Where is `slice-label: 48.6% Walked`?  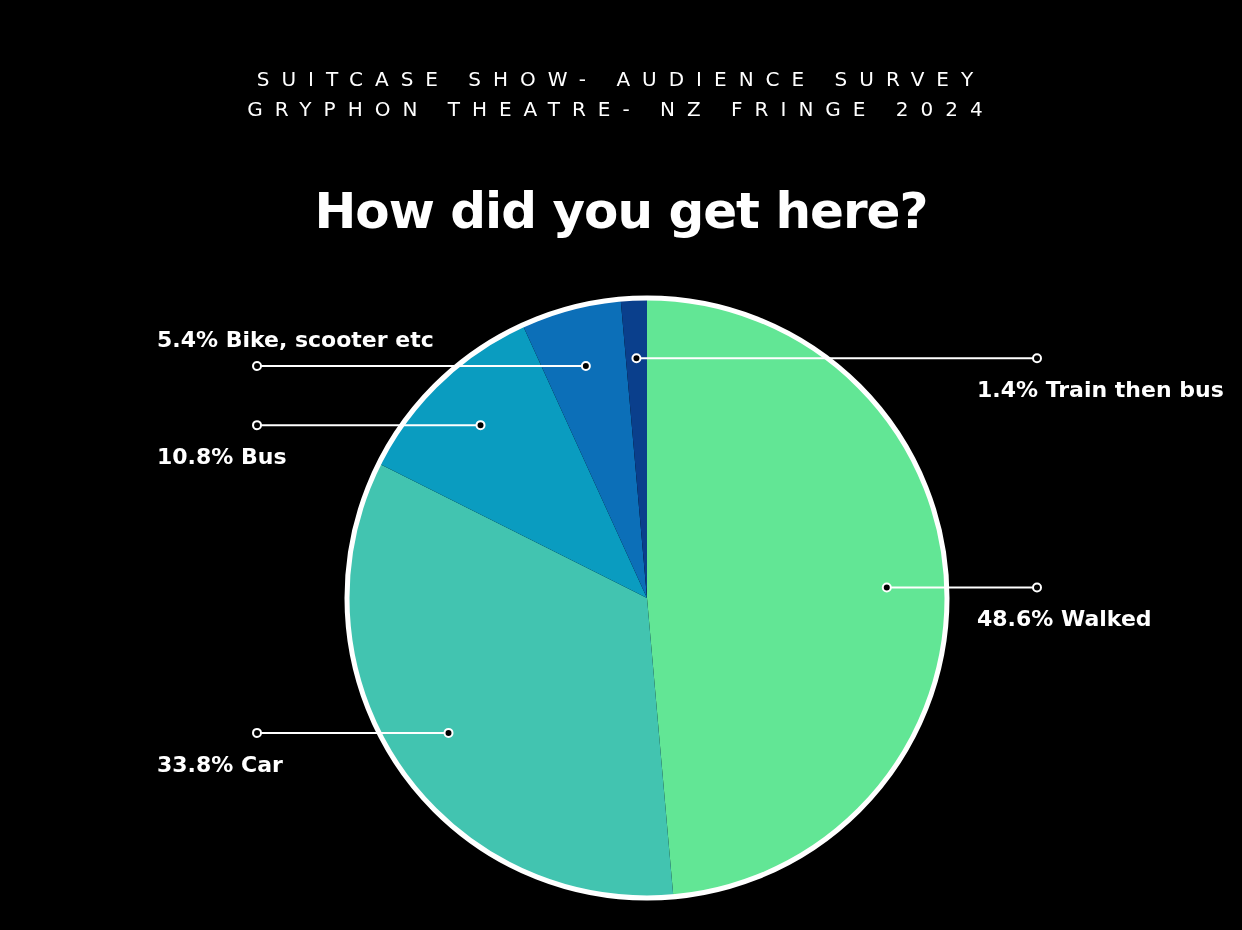
slice-label: 48.6% Walked is located at coordinates (1064, 619).